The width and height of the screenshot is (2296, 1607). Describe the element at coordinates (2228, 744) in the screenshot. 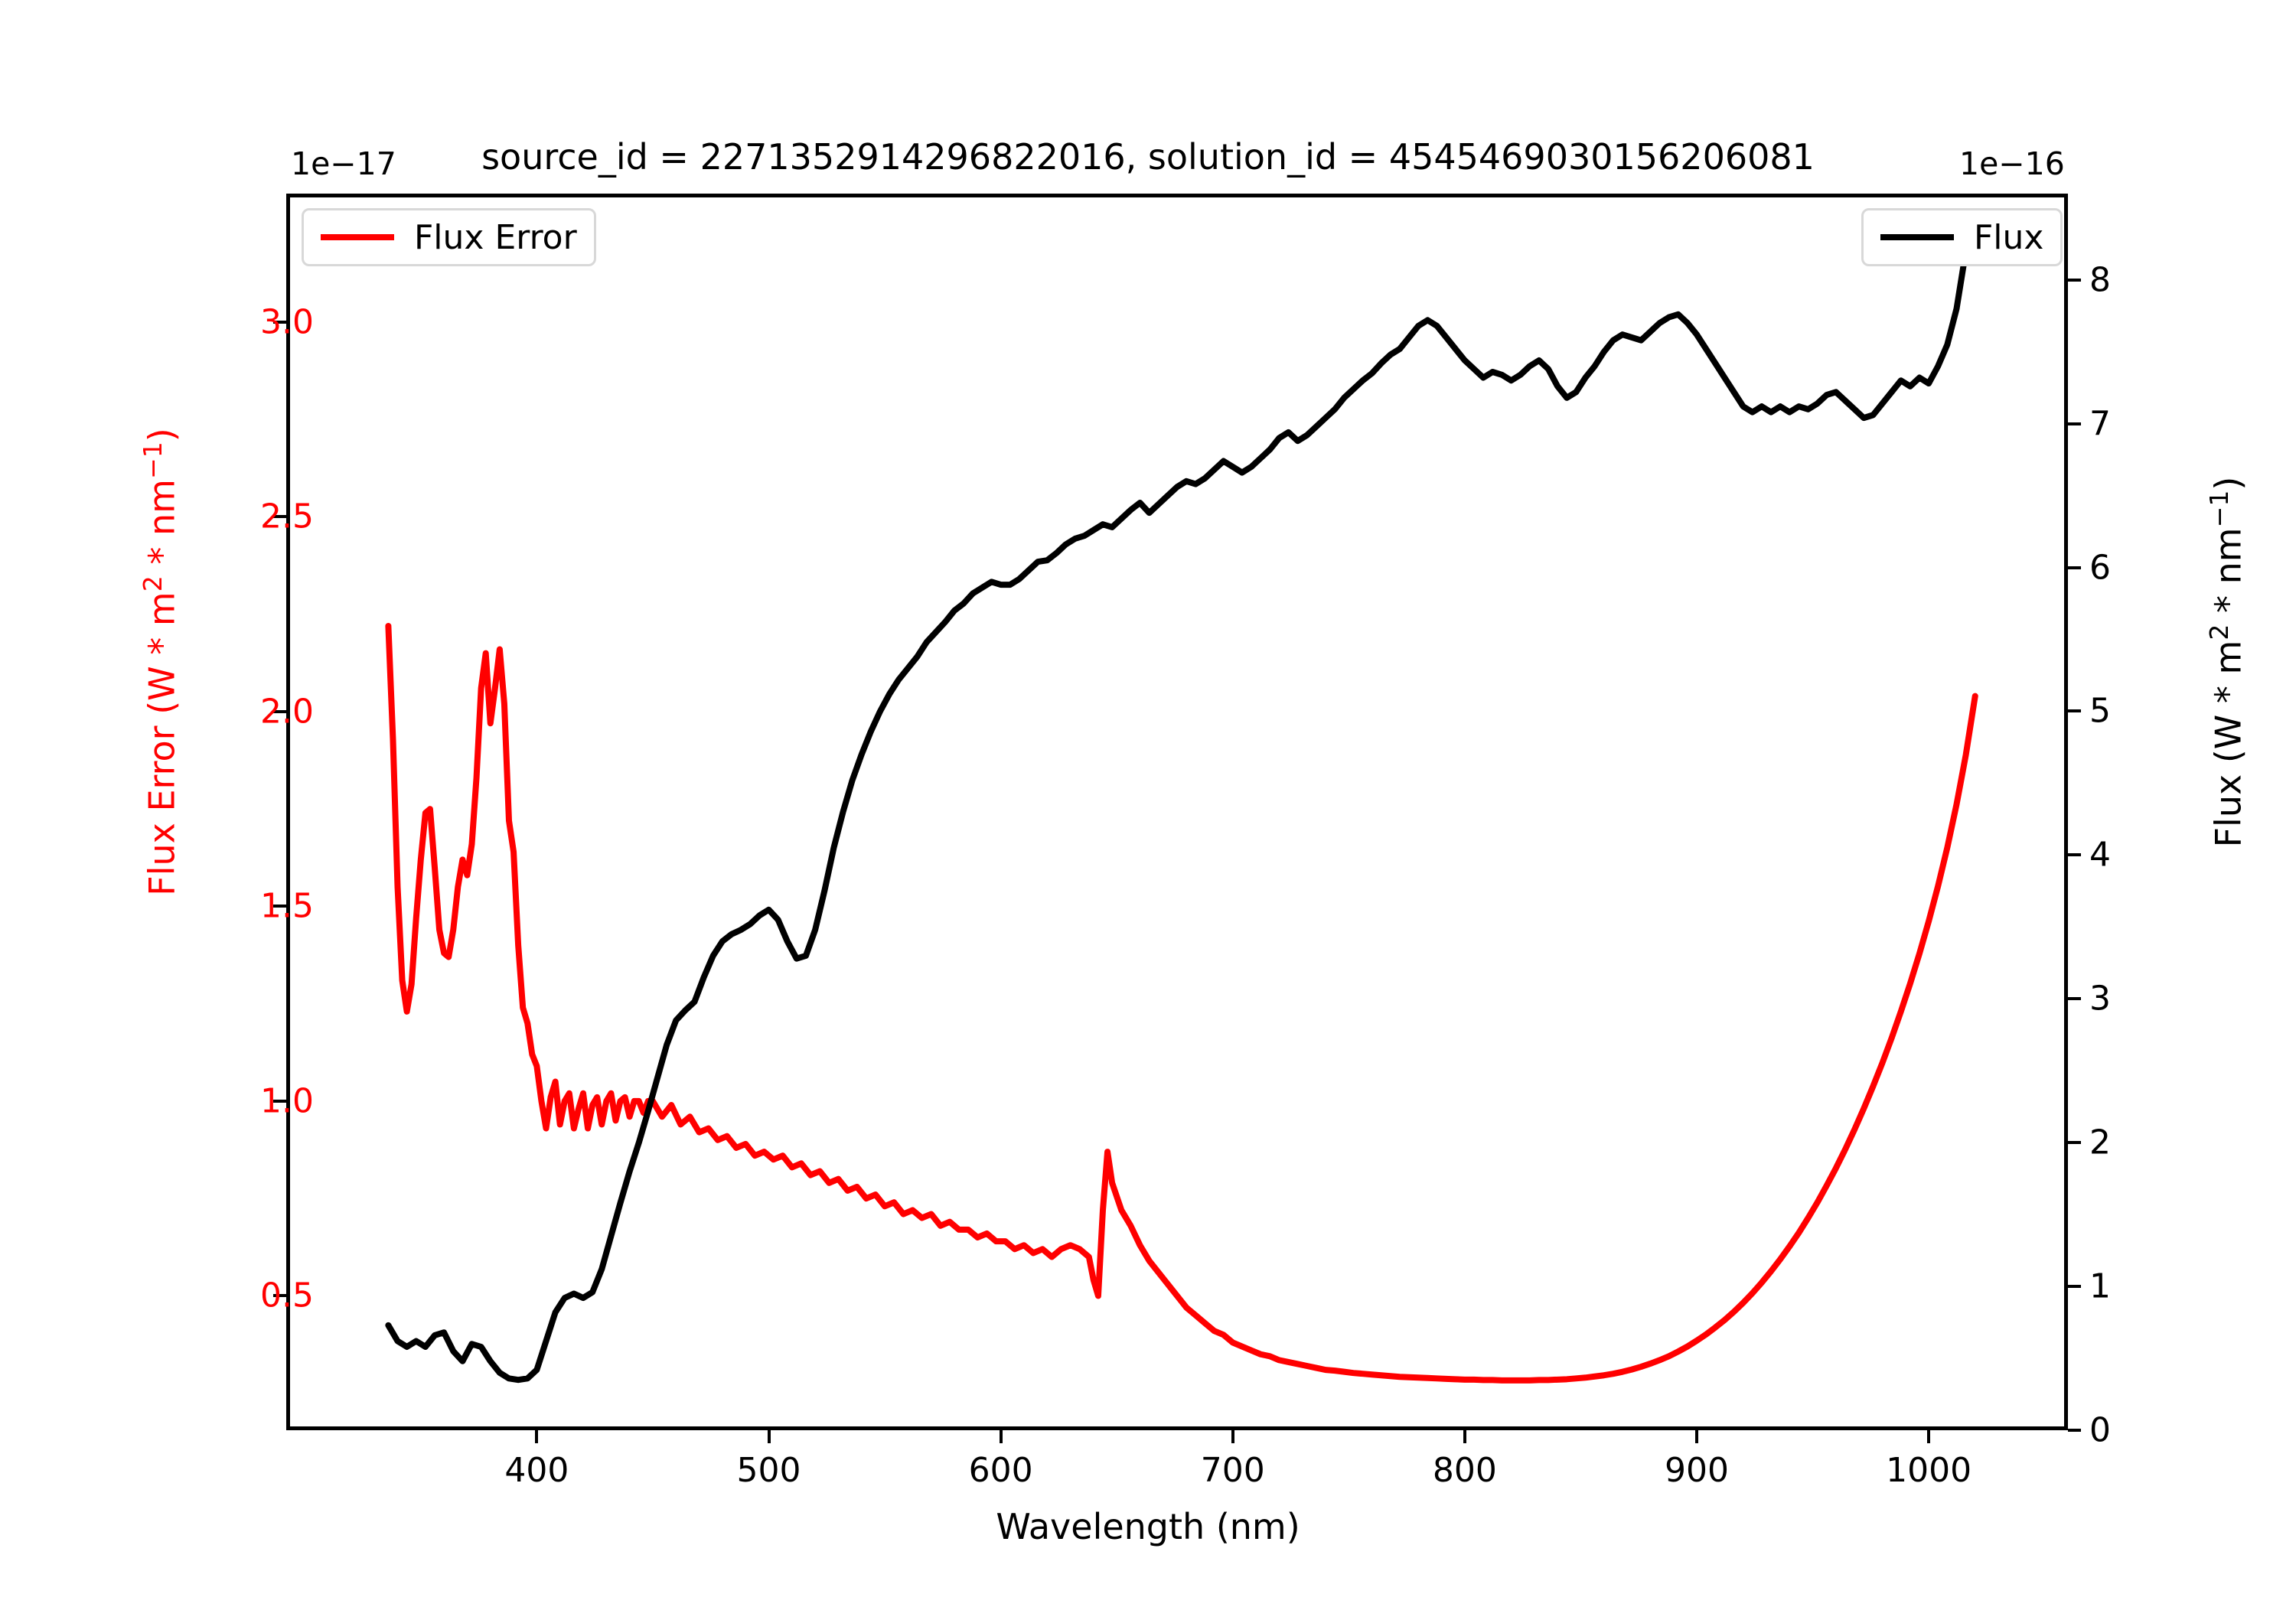

I see `right-y-axis-label-prefix: Flux (W * m` at that location.